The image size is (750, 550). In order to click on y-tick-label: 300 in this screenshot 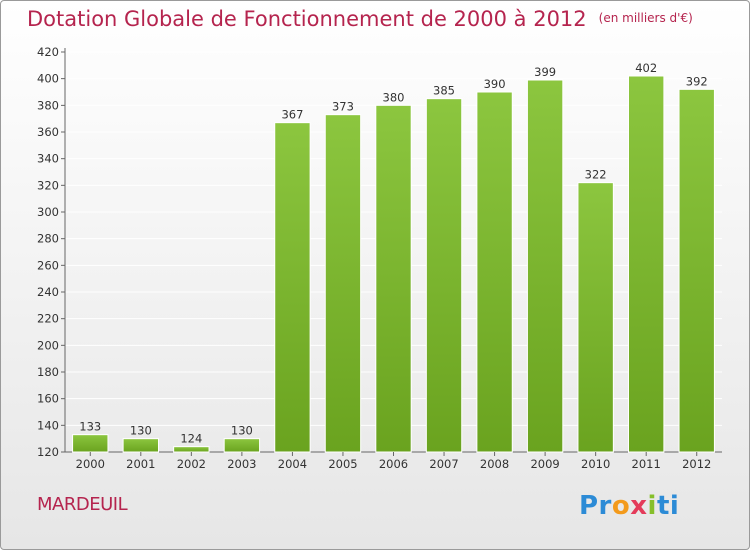, I will do `click(48, 212)`.